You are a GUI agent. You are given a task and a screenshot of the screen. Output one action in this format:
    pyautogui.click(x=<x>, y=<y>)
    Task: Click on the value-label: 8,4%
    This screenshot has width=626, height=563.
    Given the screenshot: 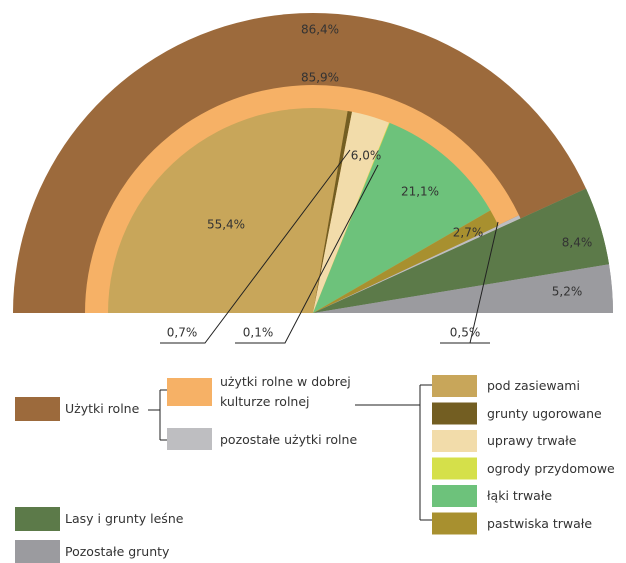 What is the action you would take?
    pyautogui.click(x=577, y=243)
    